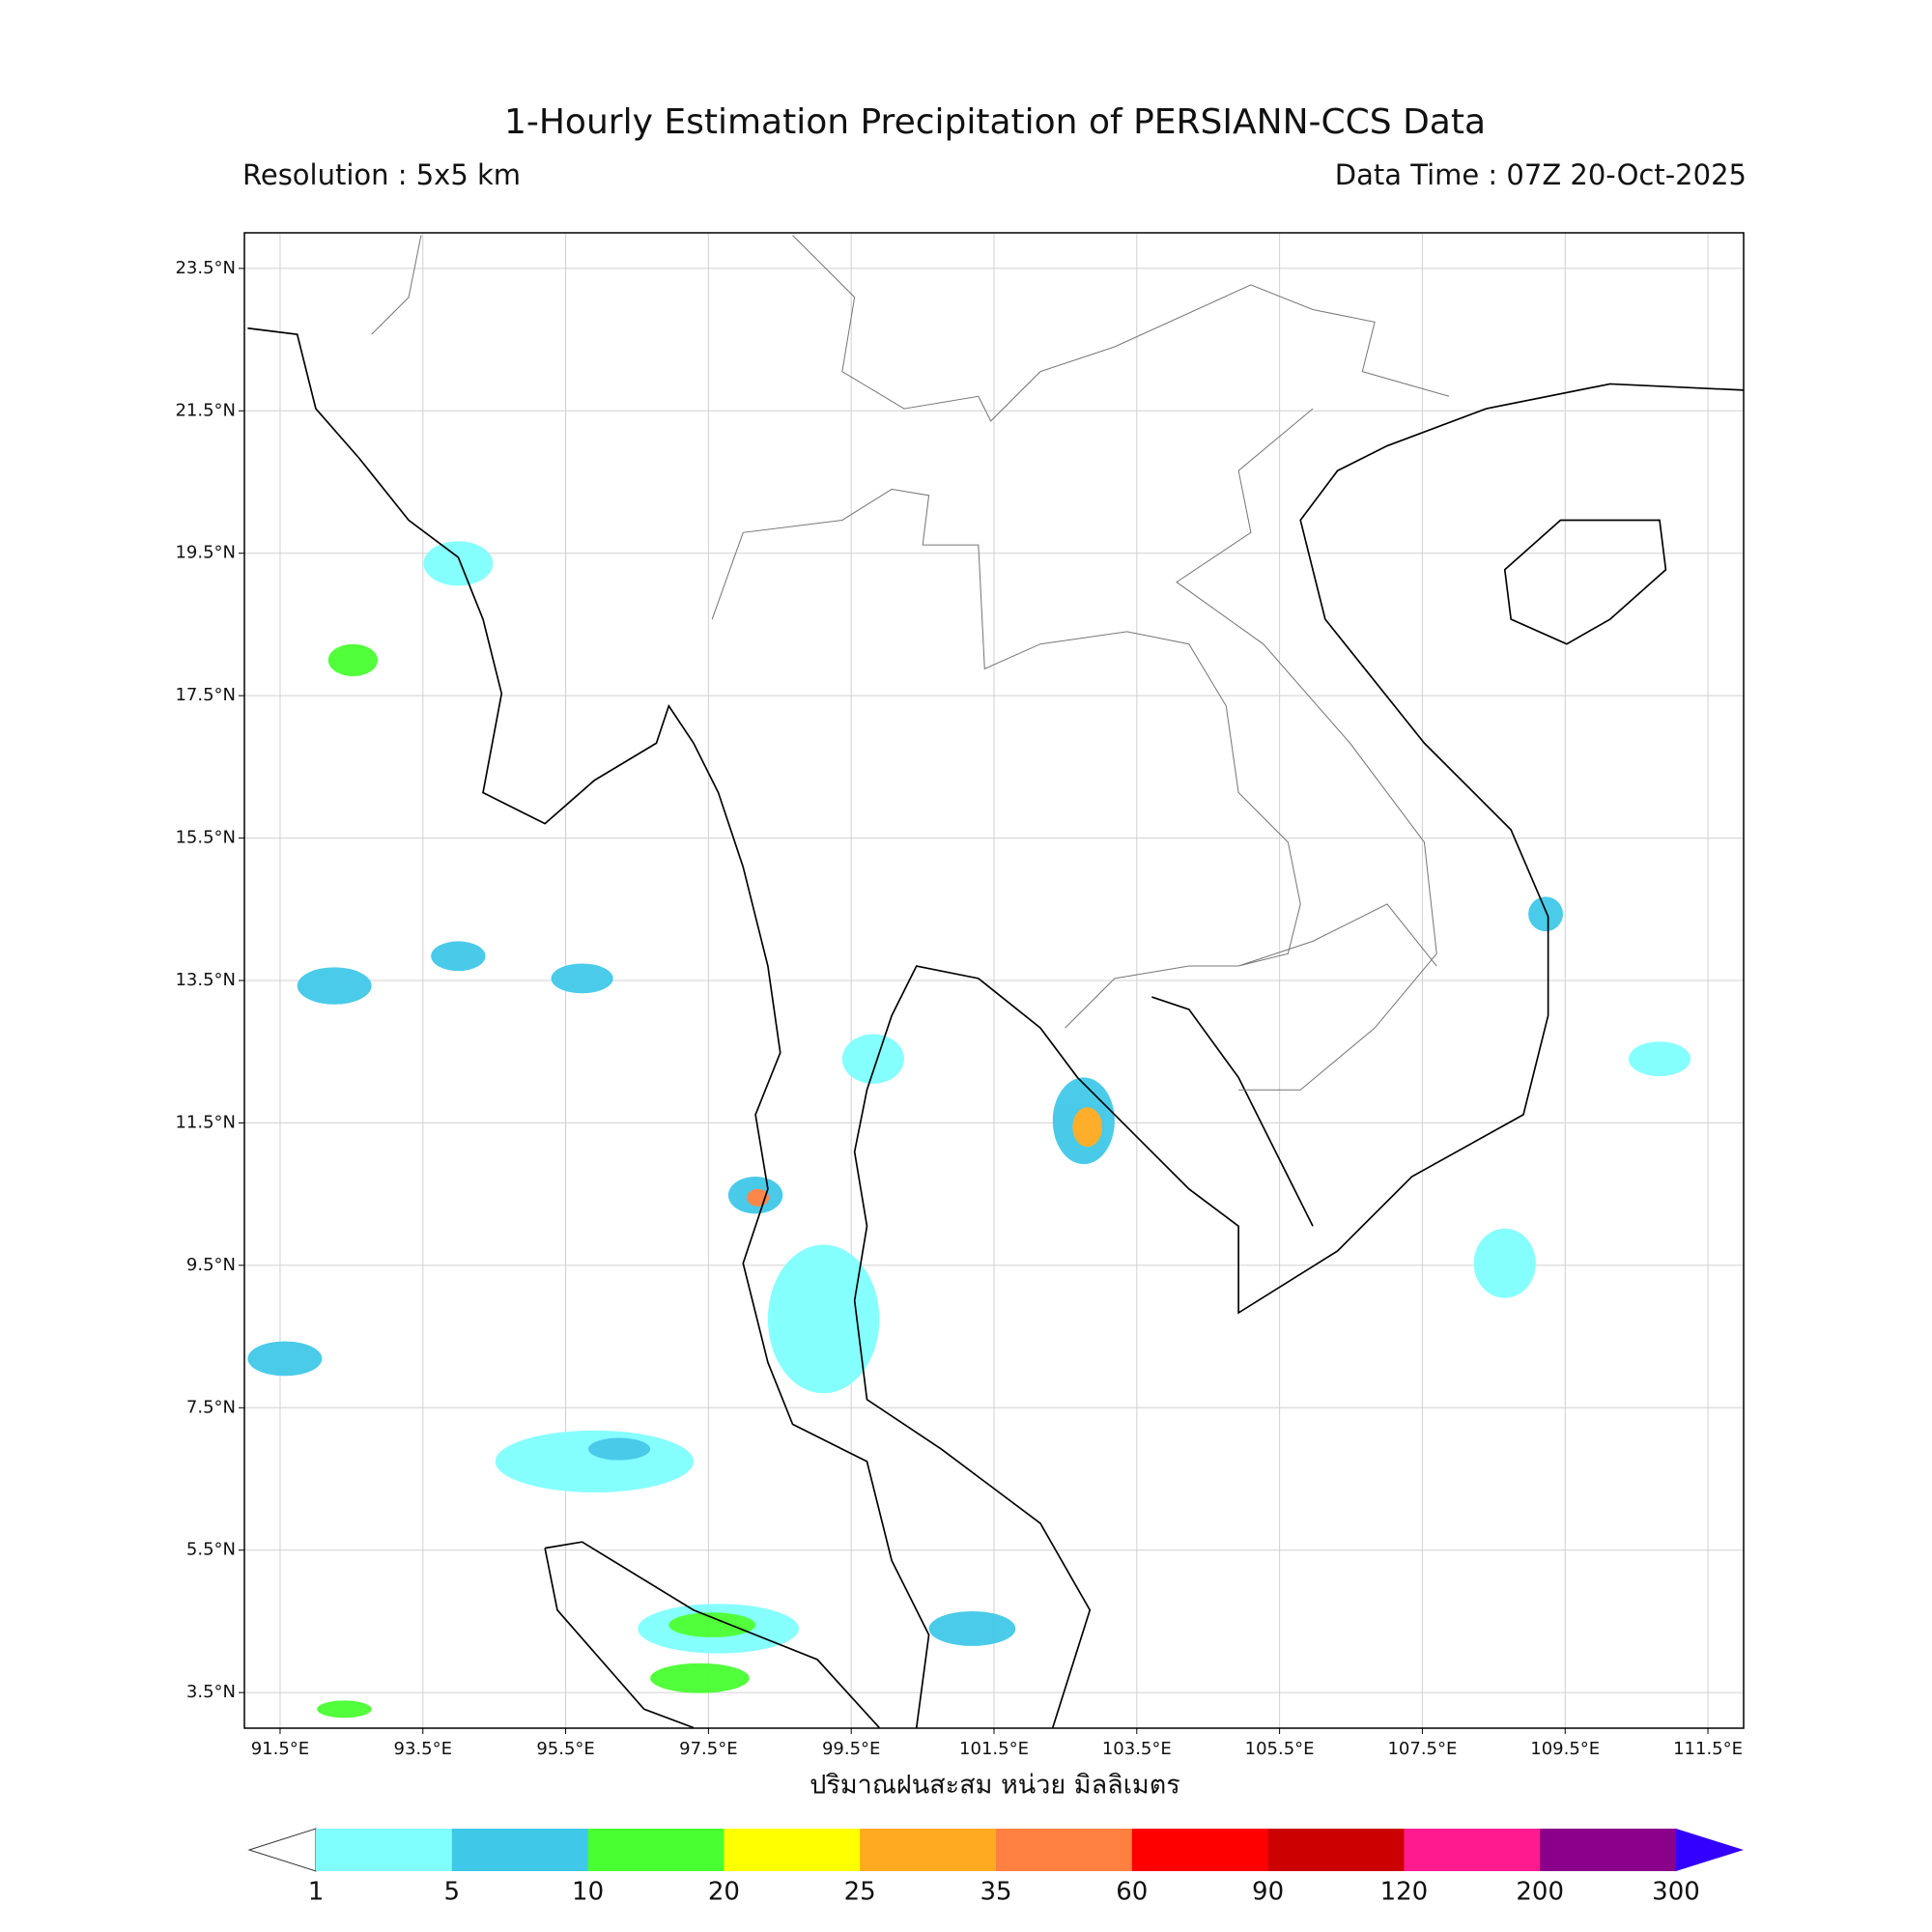  What do you see at coordinates (588, 1892) in the screenshot?
I see `colorbar-tick-label: 10` at bounding box center [588, 1892].